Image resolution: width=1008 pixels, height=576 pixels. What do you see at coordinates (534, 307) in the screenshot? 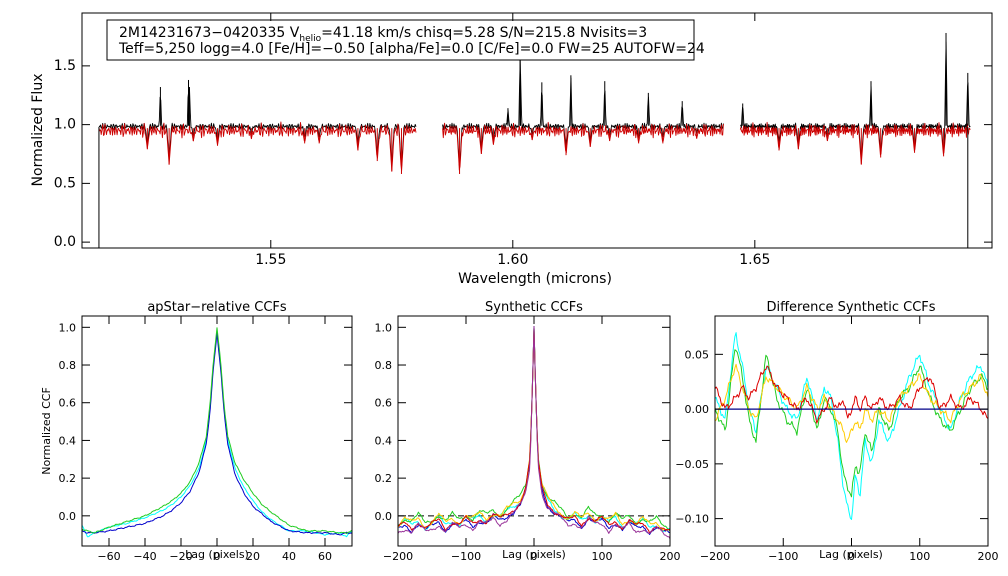
I see `synthetic-ccf-title: Synthetic CCFs` at bounding box center [534, 307].